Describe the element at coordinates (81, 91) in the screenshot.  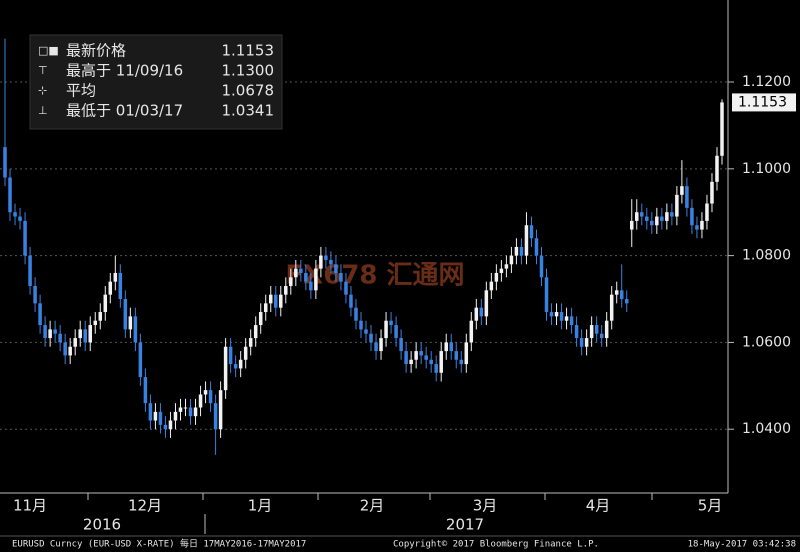
I see `legend-label: 平均` at that location.